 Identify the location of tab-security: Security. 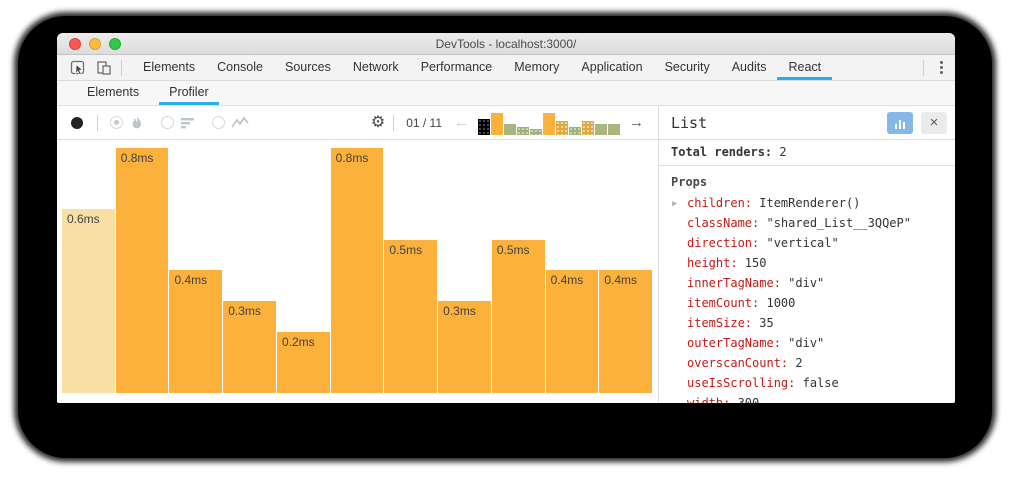
(687, 67).